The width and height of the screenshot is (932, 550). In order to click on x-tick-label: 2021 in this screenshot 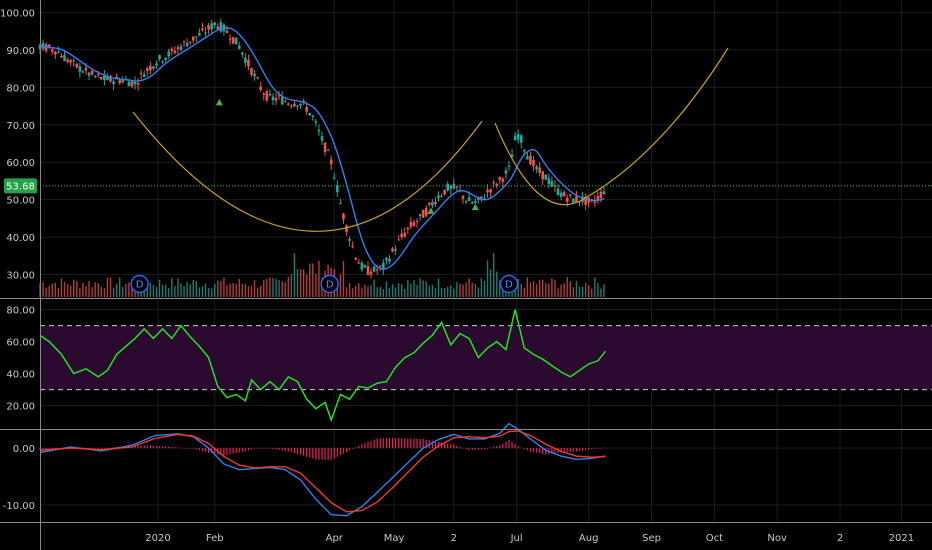, I will do `click(901, 538)`.